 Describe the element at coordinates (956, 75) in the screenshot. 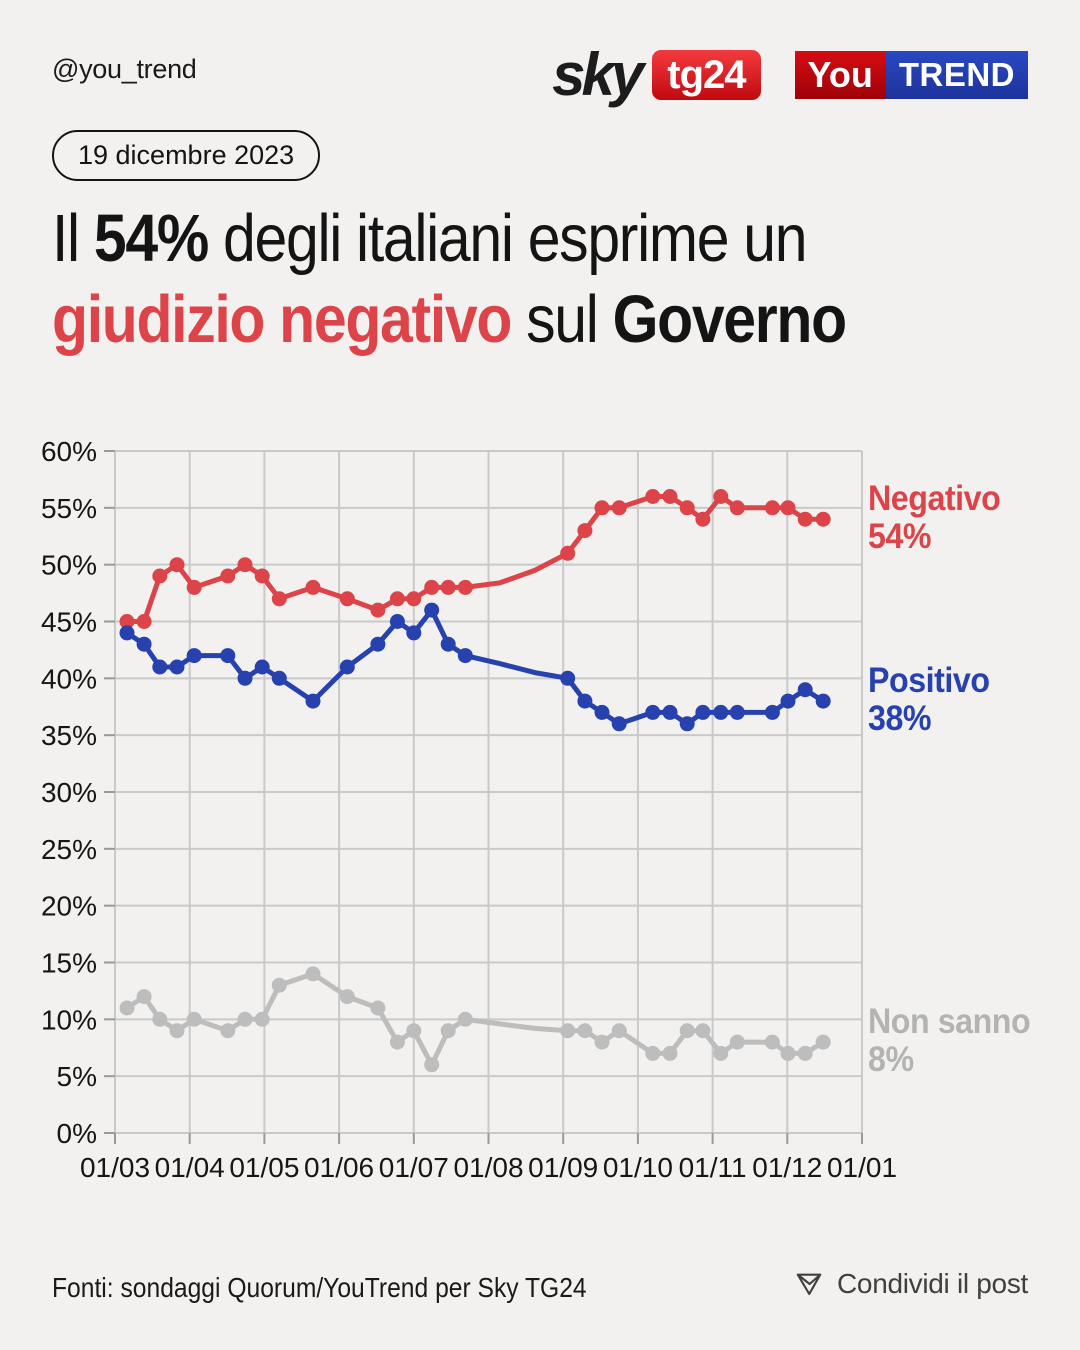

I see `youtrend-trend-badge: TREND` at that location.